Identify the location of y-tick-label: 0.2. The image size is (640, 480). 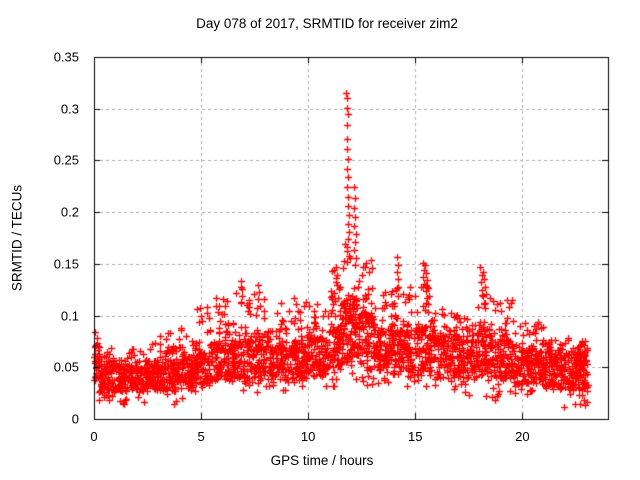
(69, 212).